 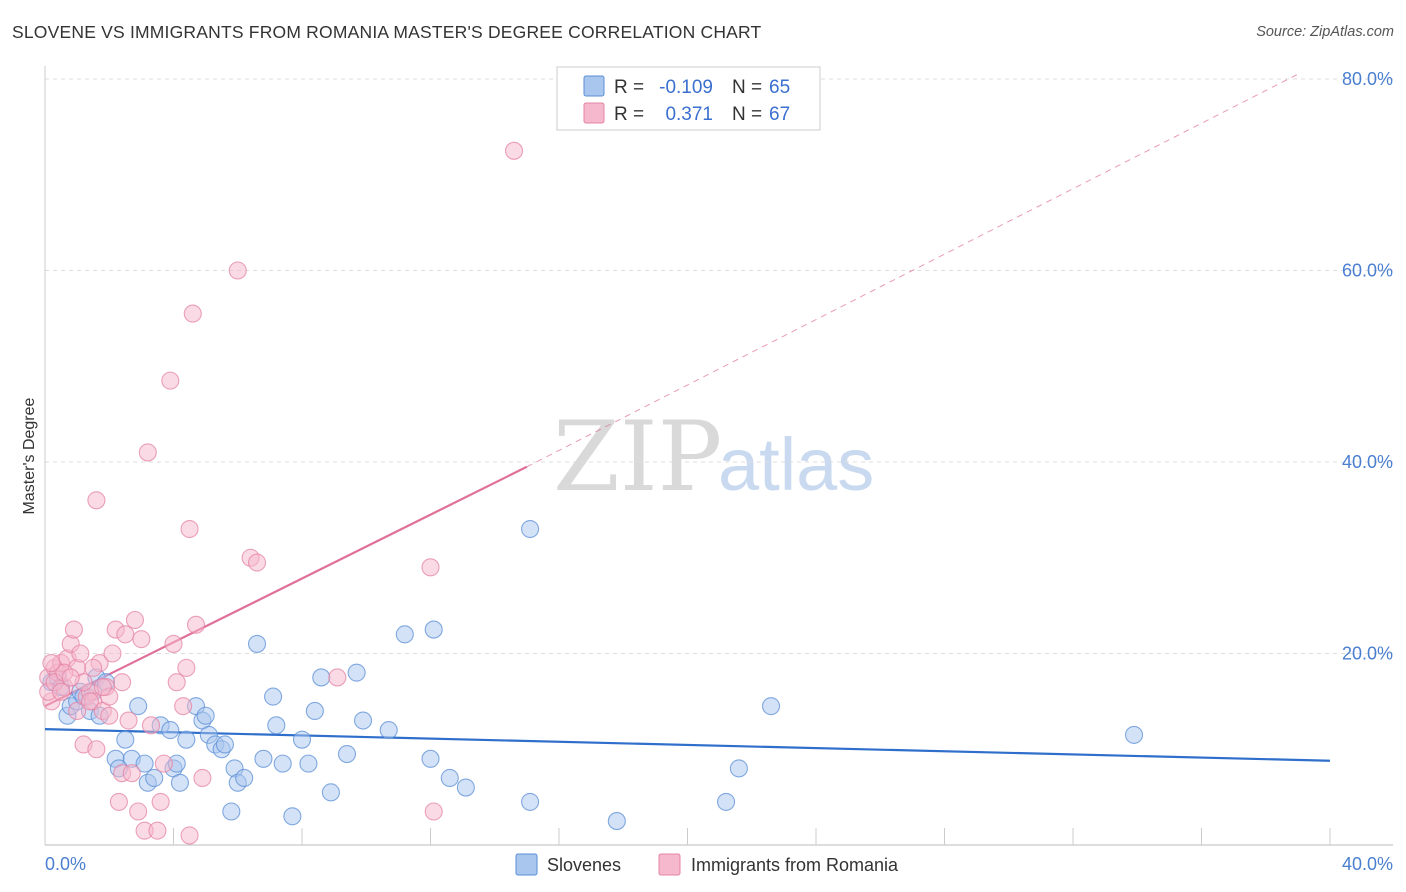 I want to click on legend-swatch-slovenes, so click(x=594, y=86).